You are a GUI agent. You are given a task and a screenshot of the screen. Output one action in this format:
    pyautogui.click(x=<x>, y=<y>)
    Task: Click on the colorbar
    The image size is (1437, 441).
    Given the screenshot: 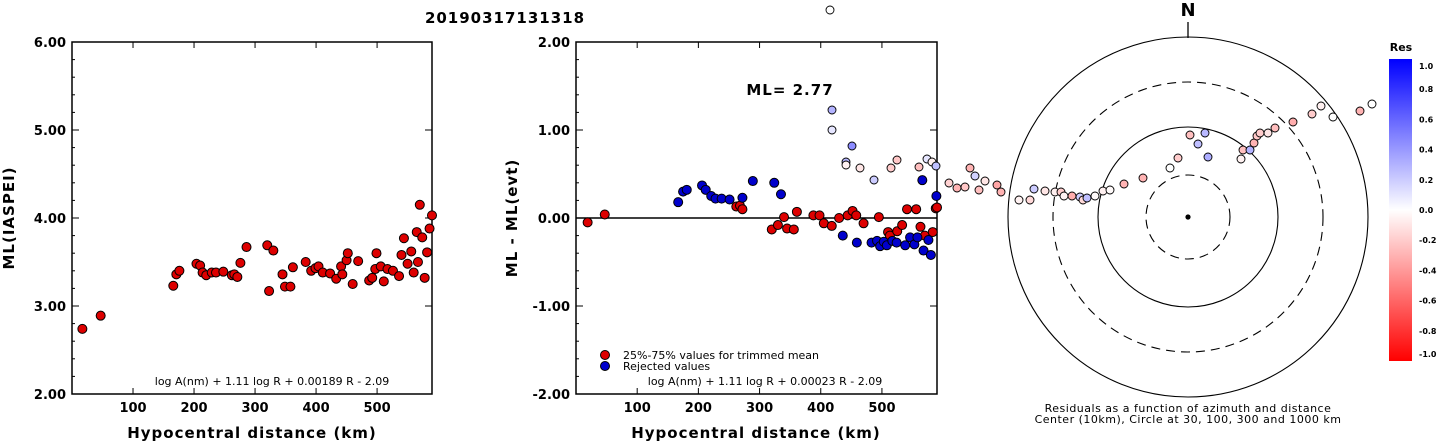 What is the action you would take?
    pyautogui.click(x=1400, y=210)
    